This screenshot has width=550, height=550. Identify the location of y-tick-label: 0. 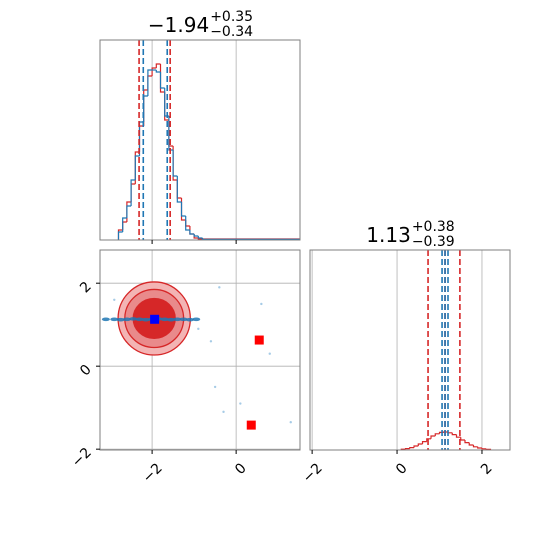
(86, 371).